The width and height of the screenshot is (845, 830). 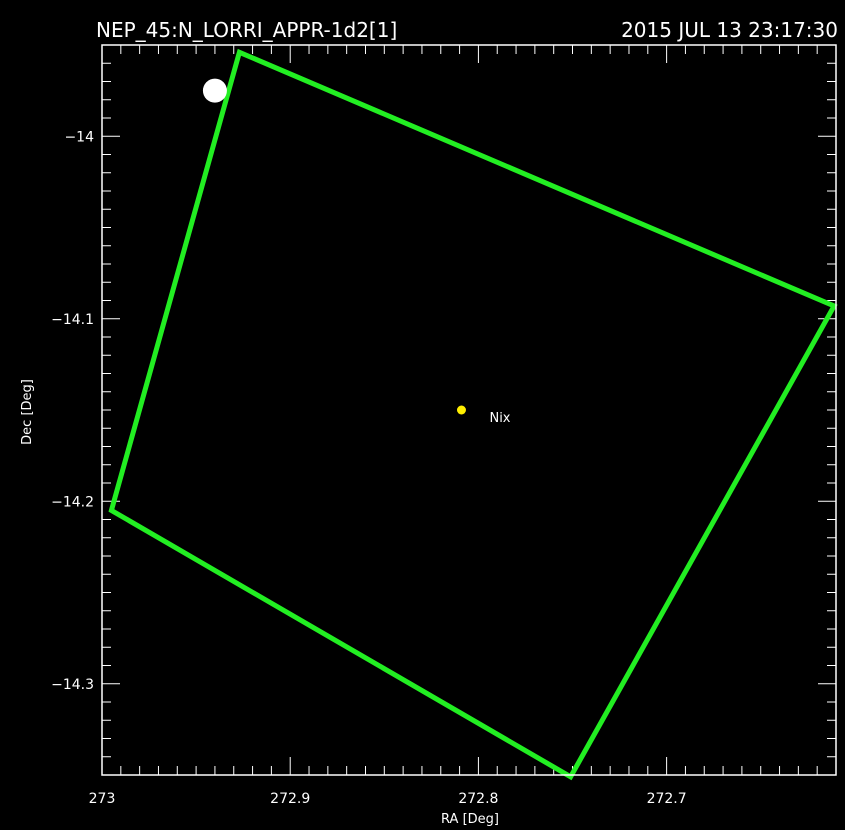 I want to click on title-right: 2015 JUL 13 23:17:30, so click(x=729, y=30).